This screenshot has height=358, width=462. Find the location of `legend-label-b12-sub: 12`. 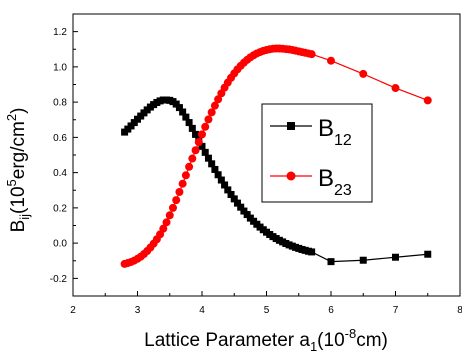

legend-label-b12-sub: 12 is located at coordinates (343, 140).